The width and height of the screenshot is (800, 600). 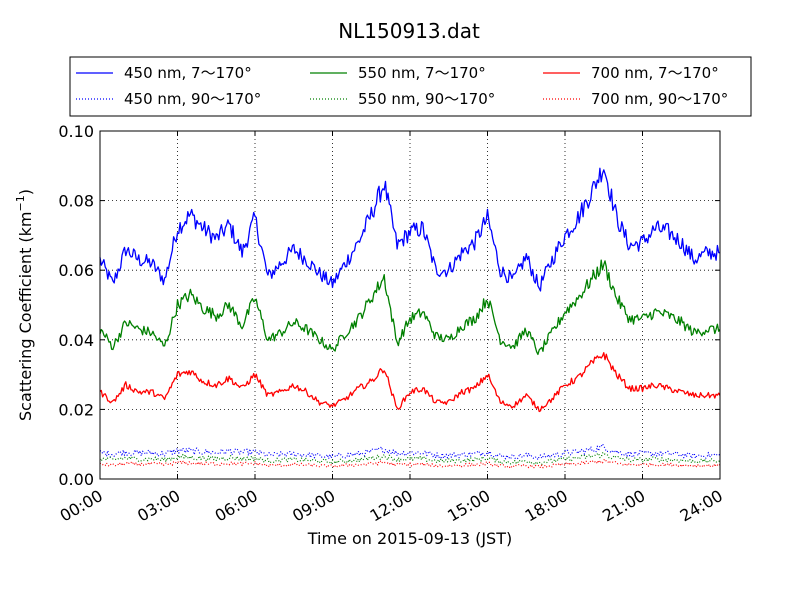 What do you see at coordinates (422, 73) in the screenshot?
I see `legend-label: 550 nm, 7～170°` at bounding box center [422, 73].